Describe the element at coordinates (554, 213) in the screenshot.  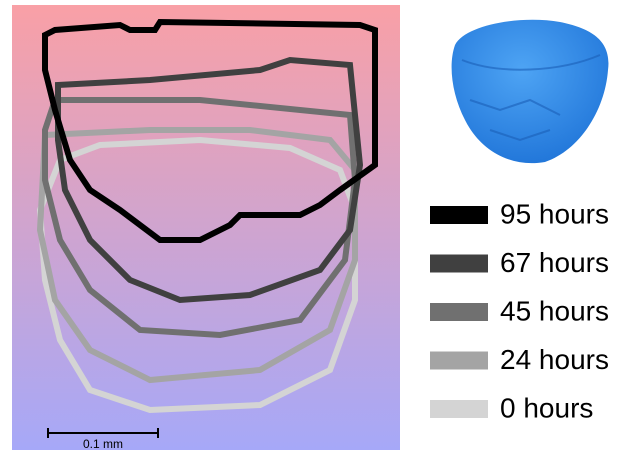
I see `legend-label: 95 hours` at that location.